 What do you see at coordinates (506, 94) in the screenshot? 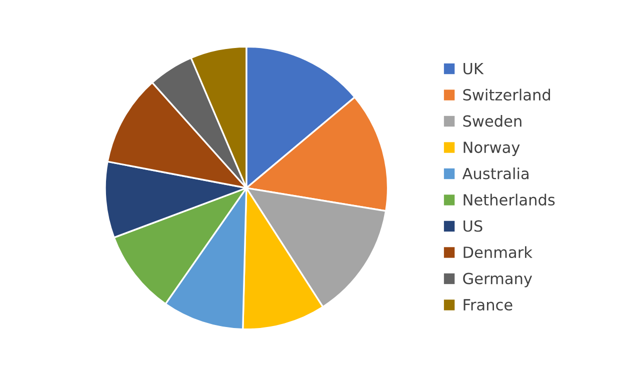
I see `legend-label: Switzerland` at bounding box center [506, 94].